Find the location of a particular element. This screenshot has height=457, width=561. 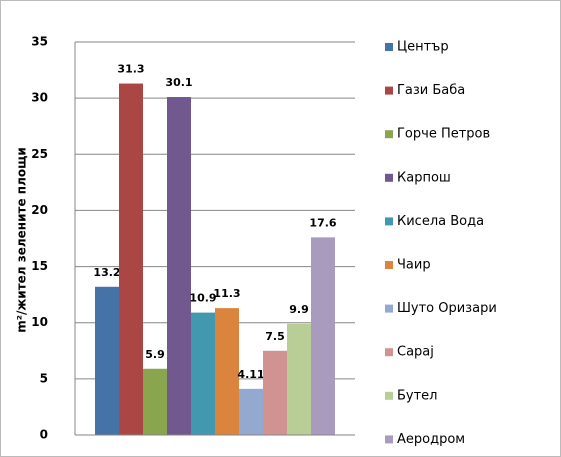

y-tick-label: 15 is located at coordinates (39, 266).